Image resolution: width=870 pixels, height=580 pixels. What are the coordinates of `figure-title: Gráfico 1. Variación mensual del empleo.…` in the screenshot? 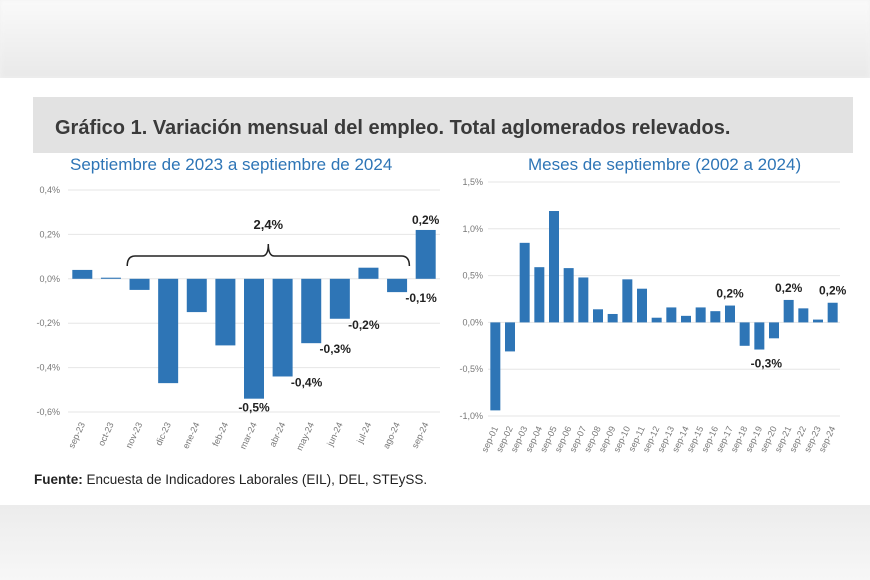 It's located at (393, 128).